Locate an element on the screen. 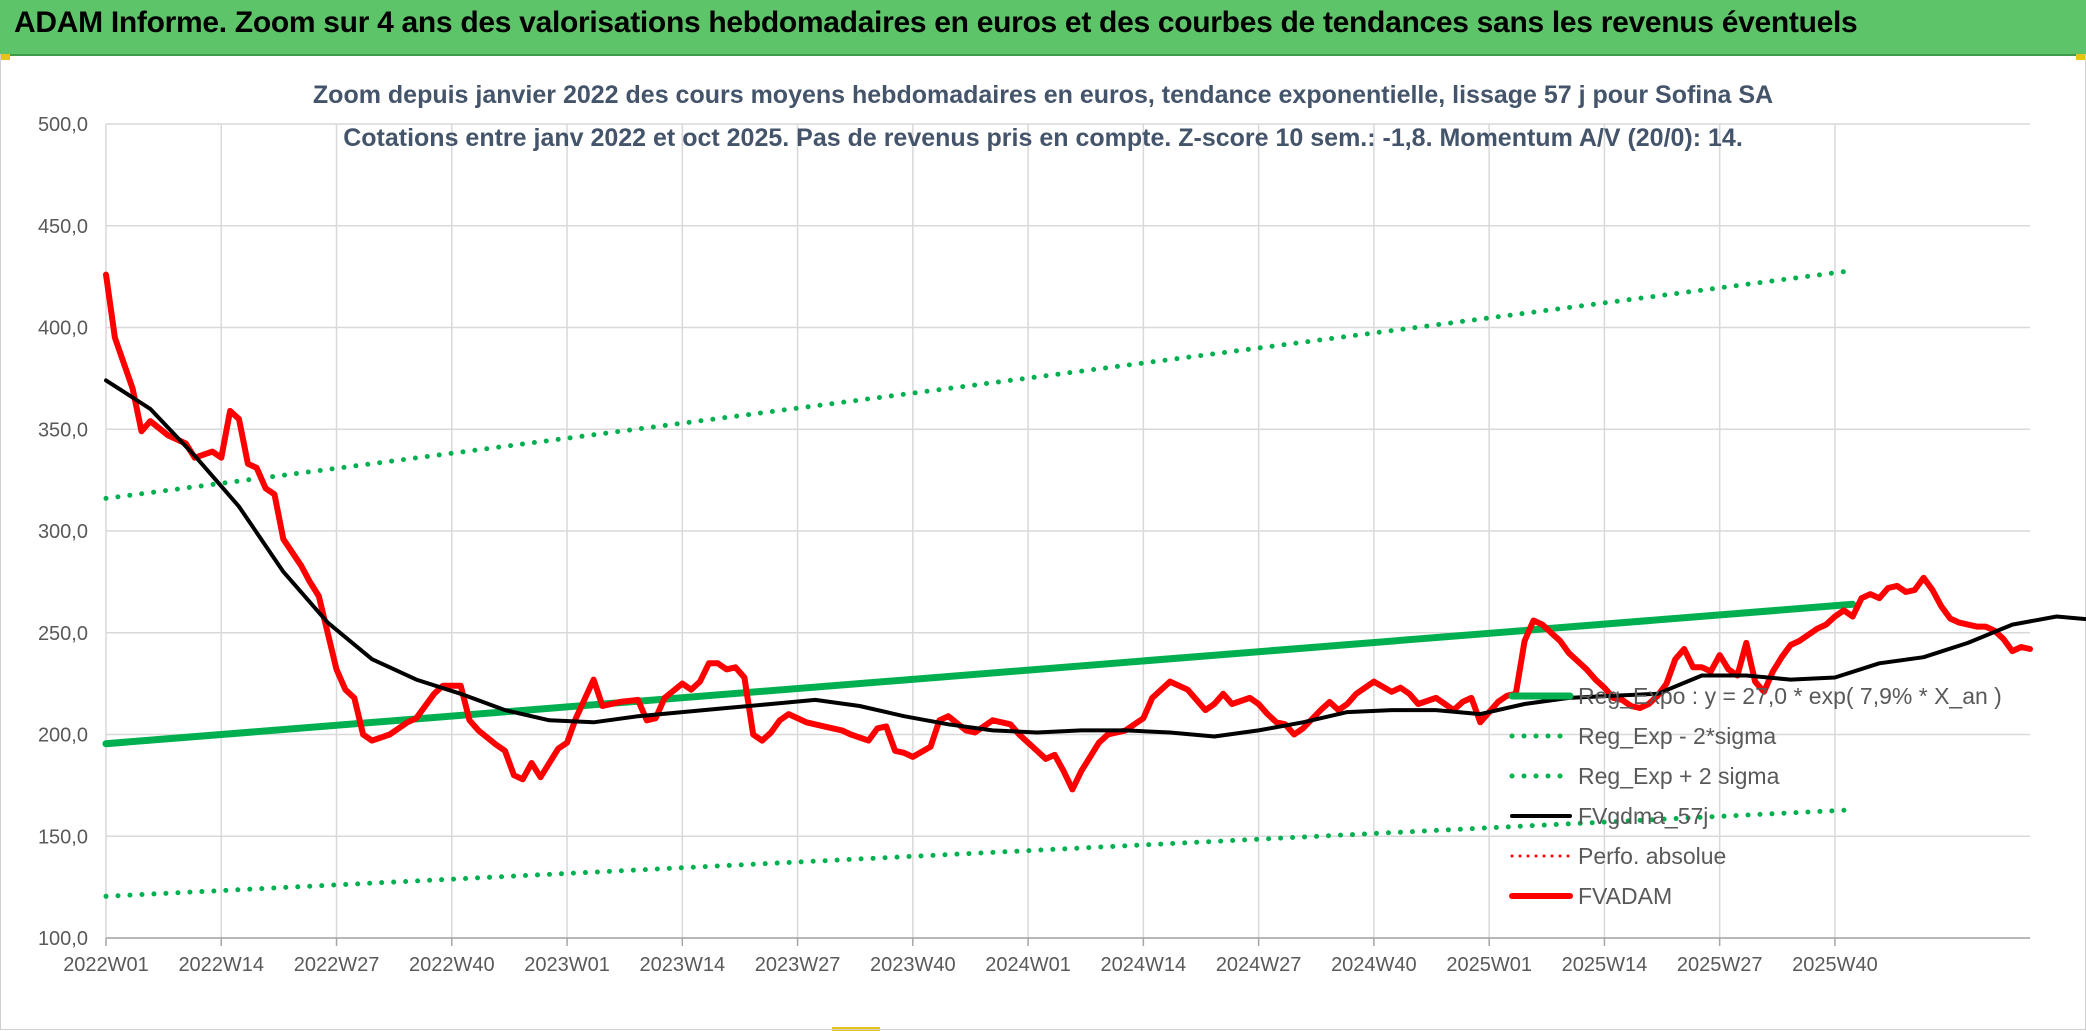 The image size is (2086, 1031). x-tick-label: 2025W01 is located at coordinates (1489, 965).